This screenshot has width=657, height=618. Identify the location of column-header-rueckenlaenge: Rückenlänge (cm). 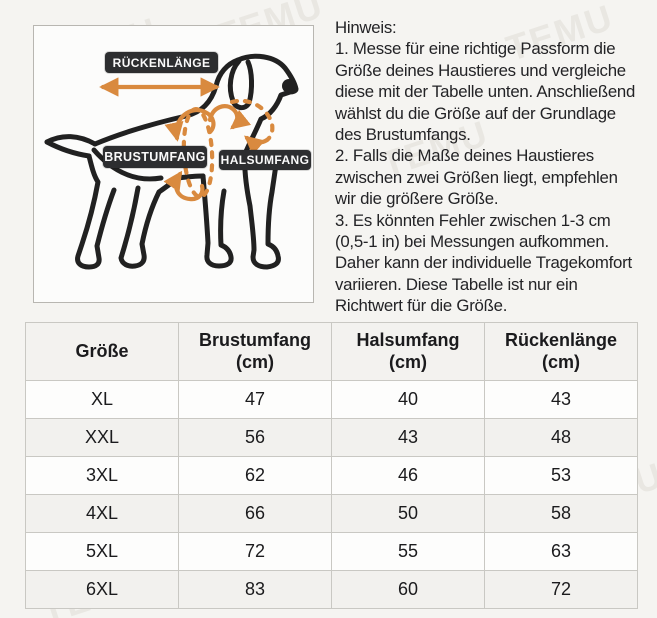
(561, 351).